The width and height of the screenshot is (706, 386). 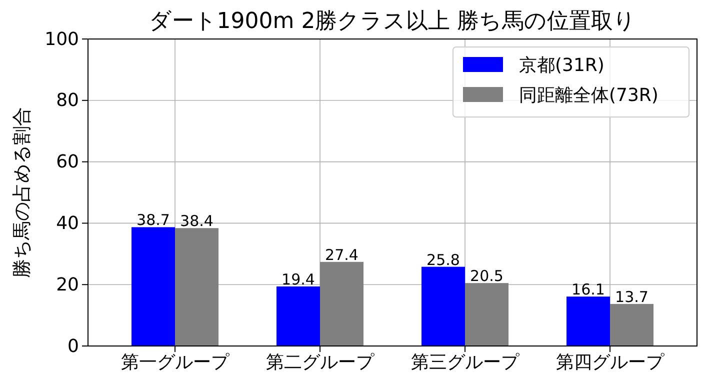 What do you see at coordinates (298, 279) in the screenshot?
I see `data-label: 19.4` at bounding box center [298, 279].